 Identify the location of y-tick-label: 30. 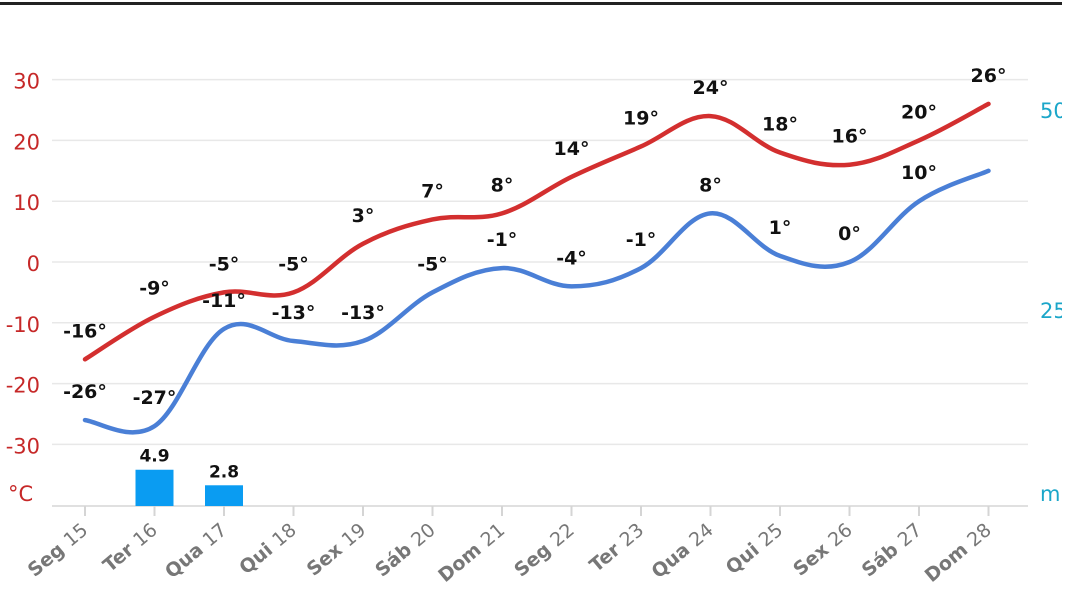
(26, 82).